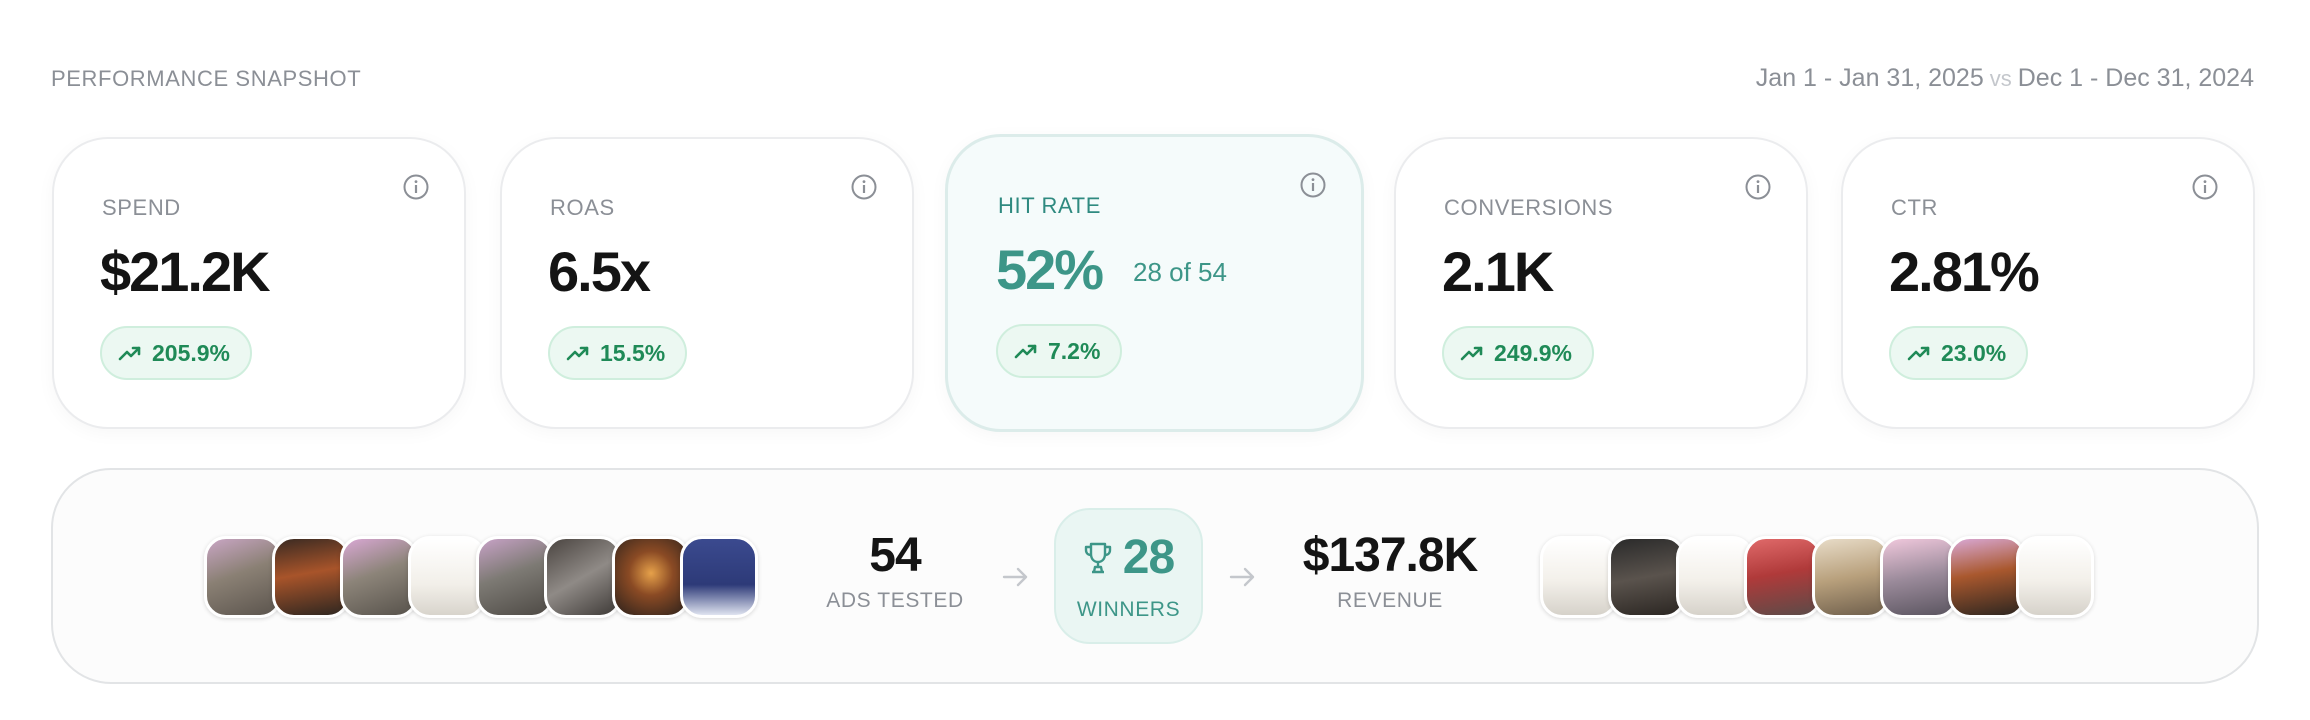  Describe the element at coordinates (2000, 78) in the screenshot. I see `vs-label: vs` at that location.